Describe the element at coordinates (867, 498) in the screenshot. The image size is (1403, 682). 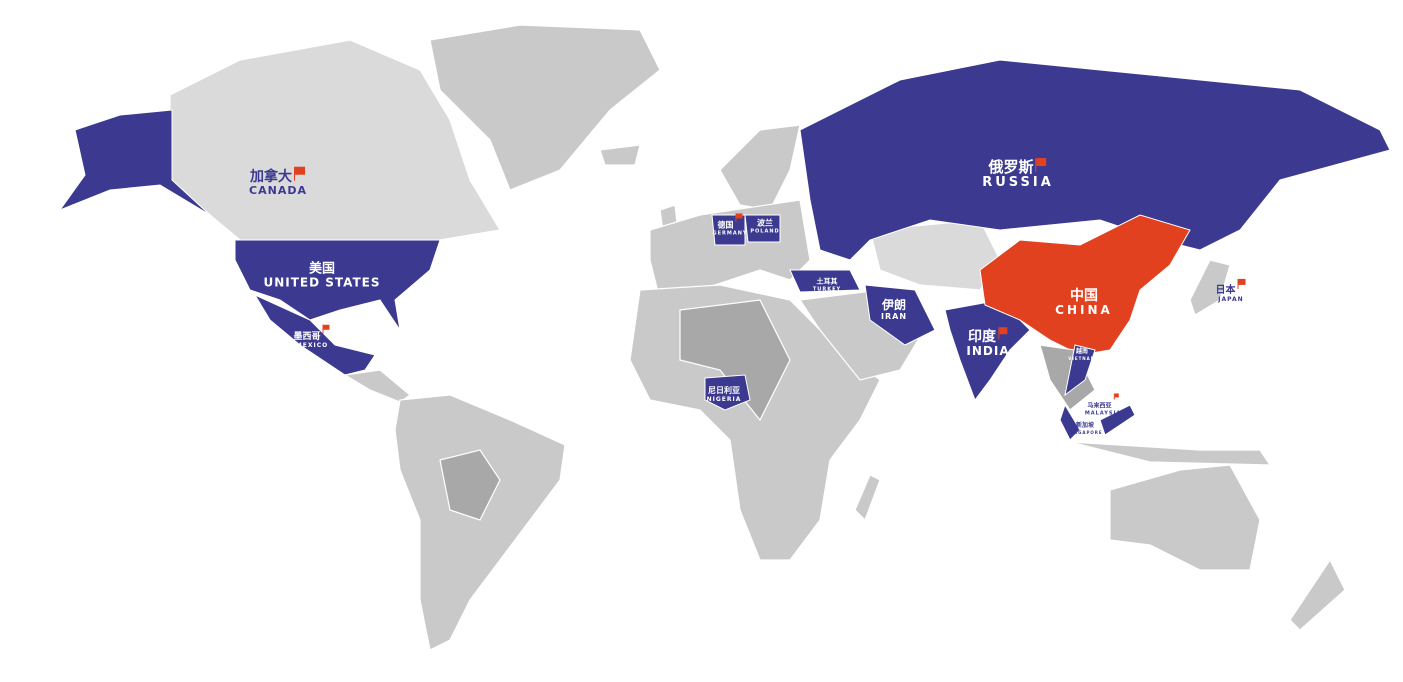
I see `madagascar` at that location.